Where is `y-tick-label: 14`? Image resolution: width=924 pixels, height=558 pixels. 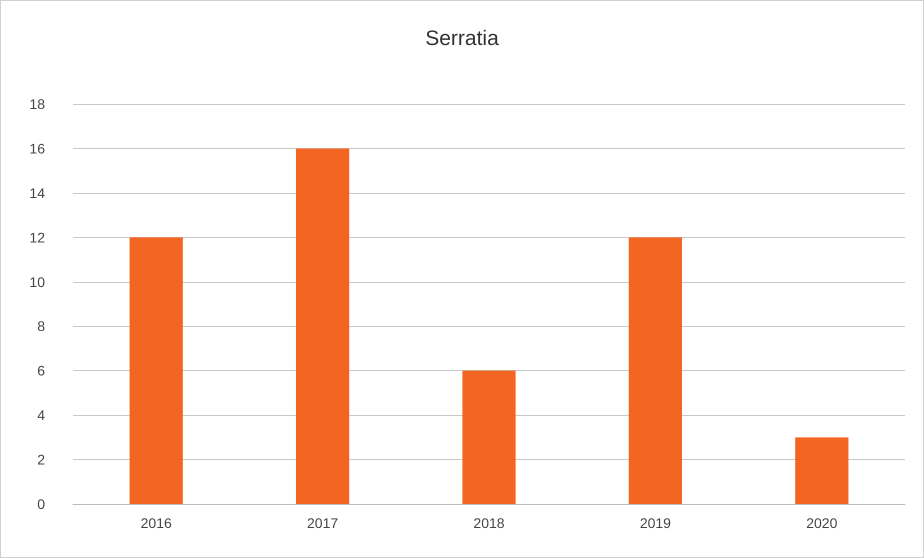
y-tick-label: 14 is located at coordinates (37, 192).